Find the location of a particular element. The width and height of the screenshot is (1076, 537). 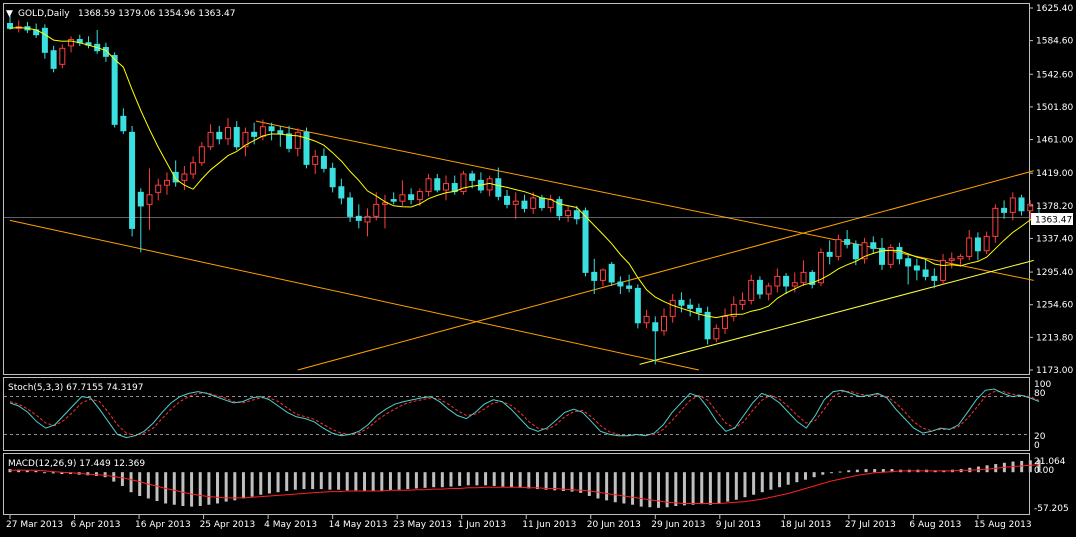

time-tick-label: 18 Jul 2013 is located at coordinates (805, 525).